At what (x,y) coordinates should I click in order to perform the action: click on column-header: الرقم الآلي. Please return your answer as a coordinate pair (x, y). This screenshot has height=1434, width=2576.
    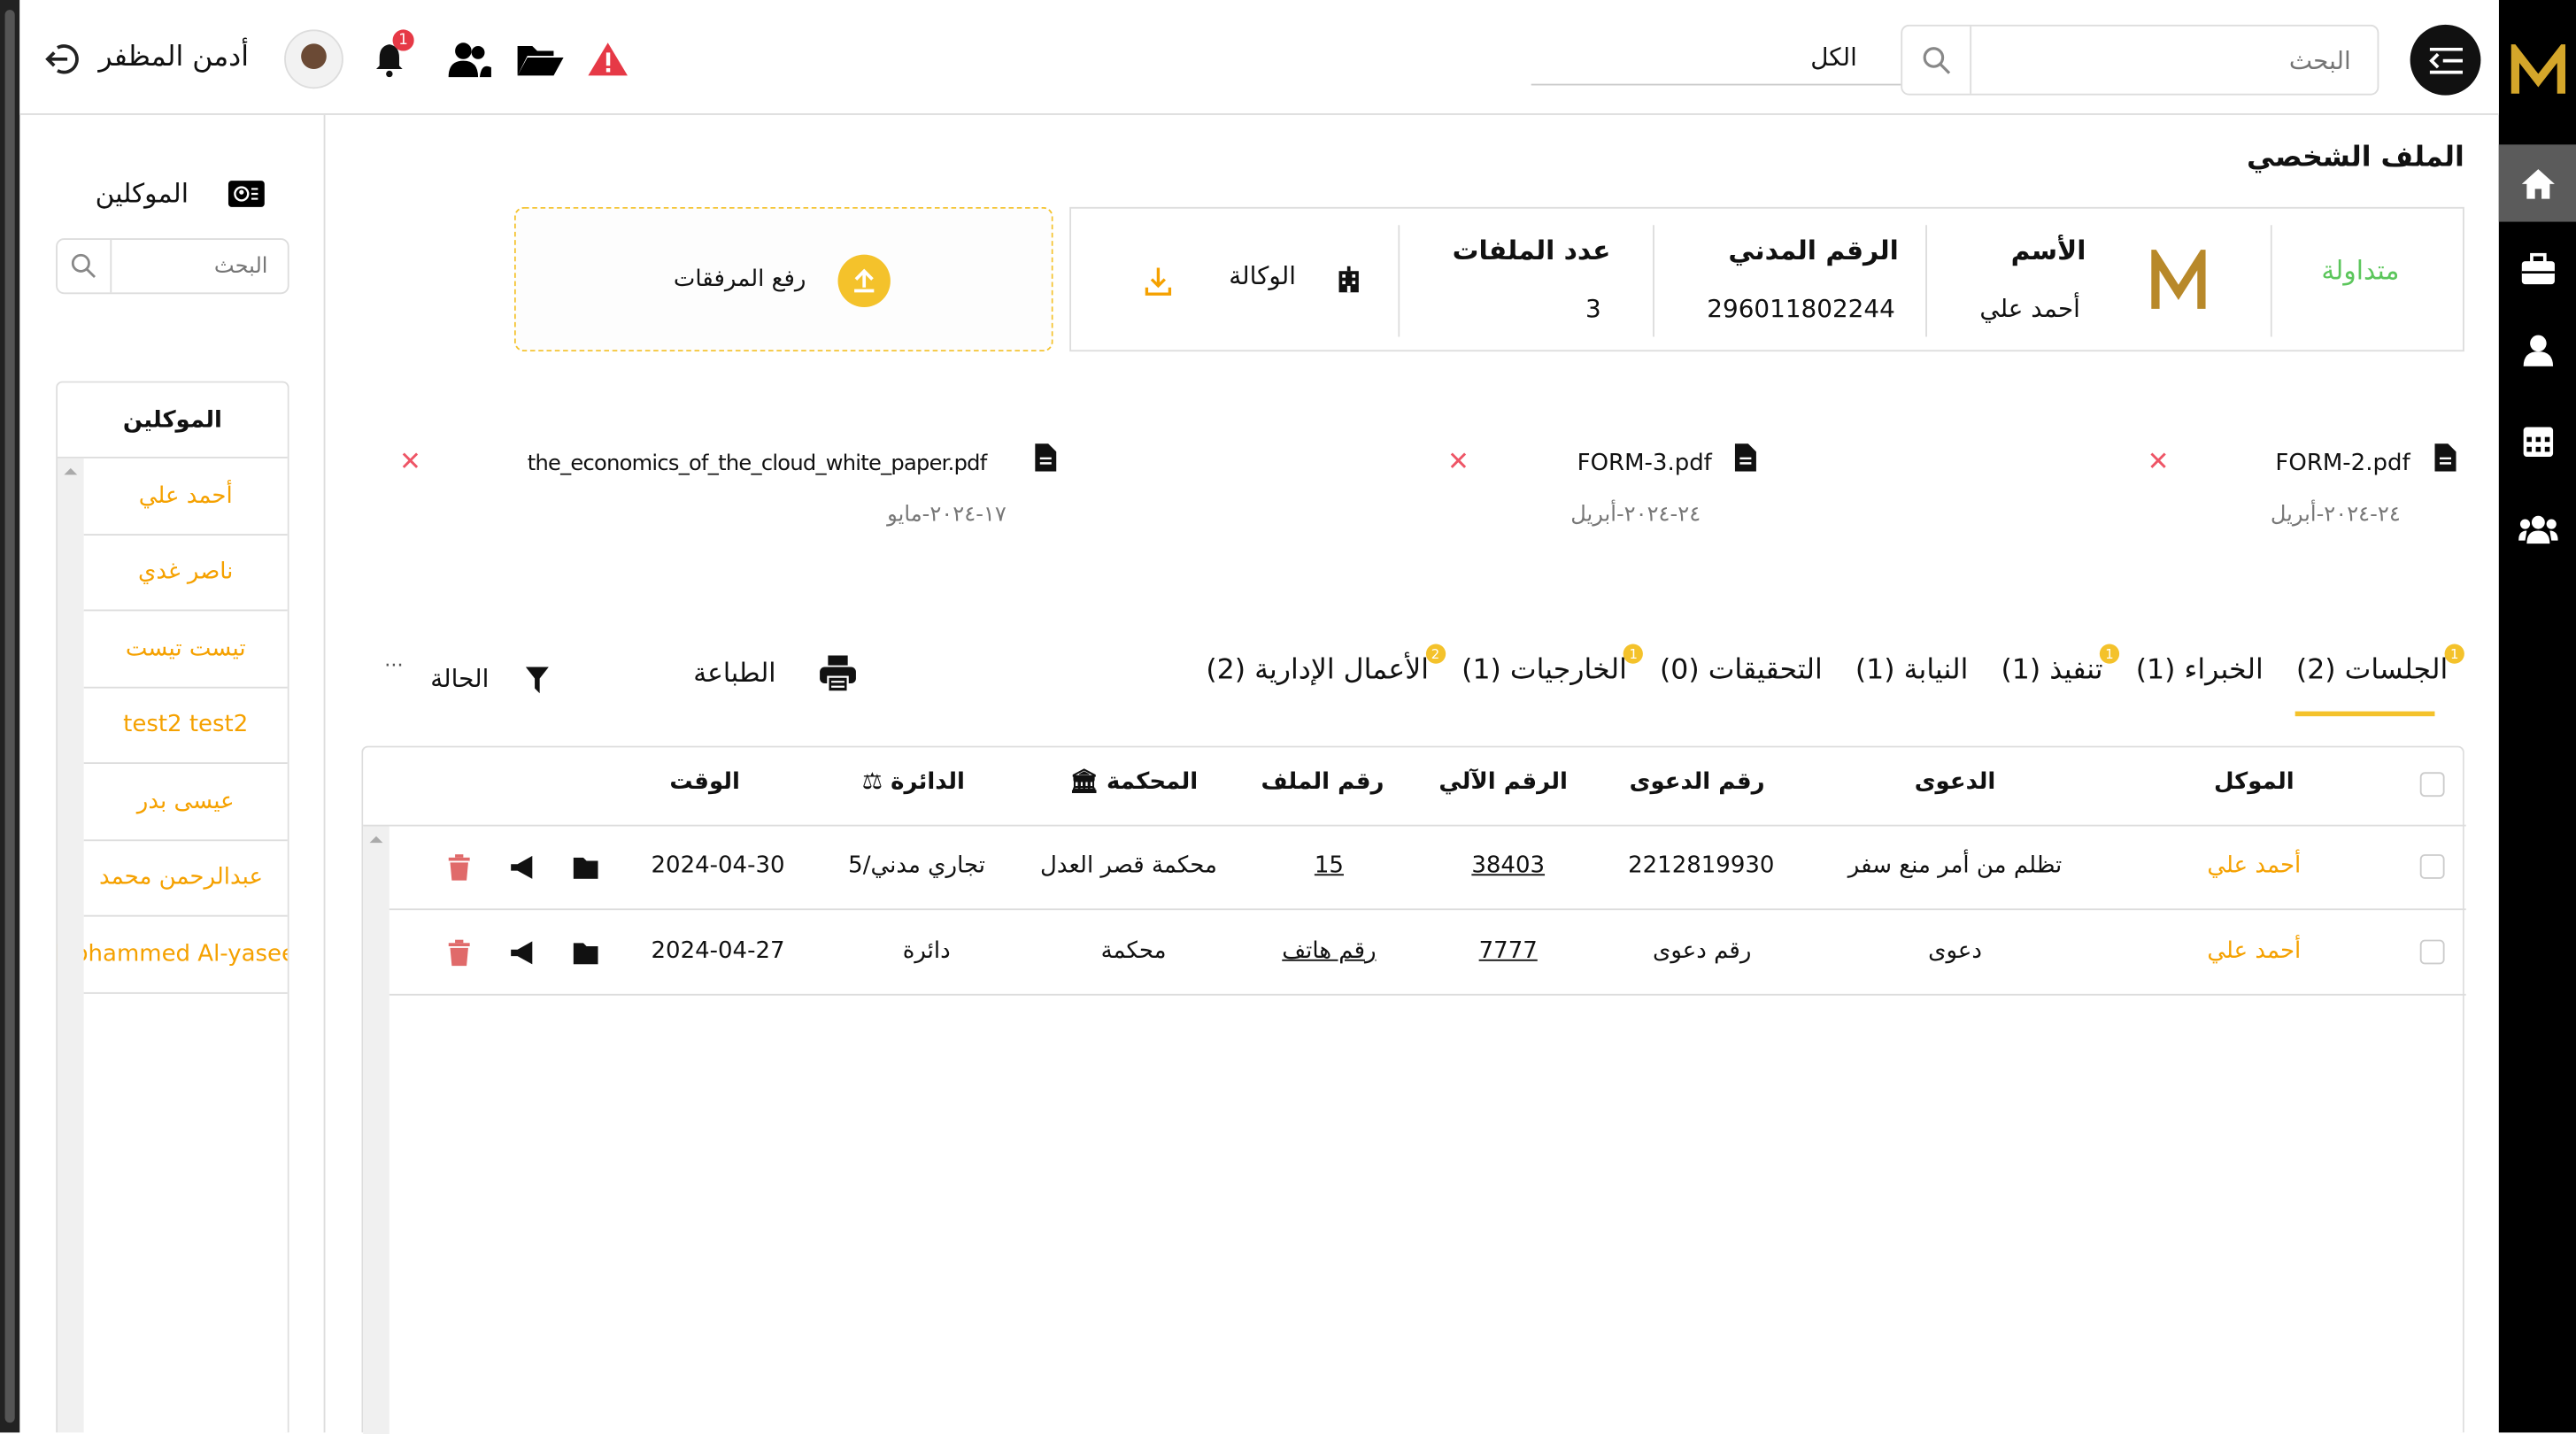
    Looking at the image, I should click on (1503, 782).